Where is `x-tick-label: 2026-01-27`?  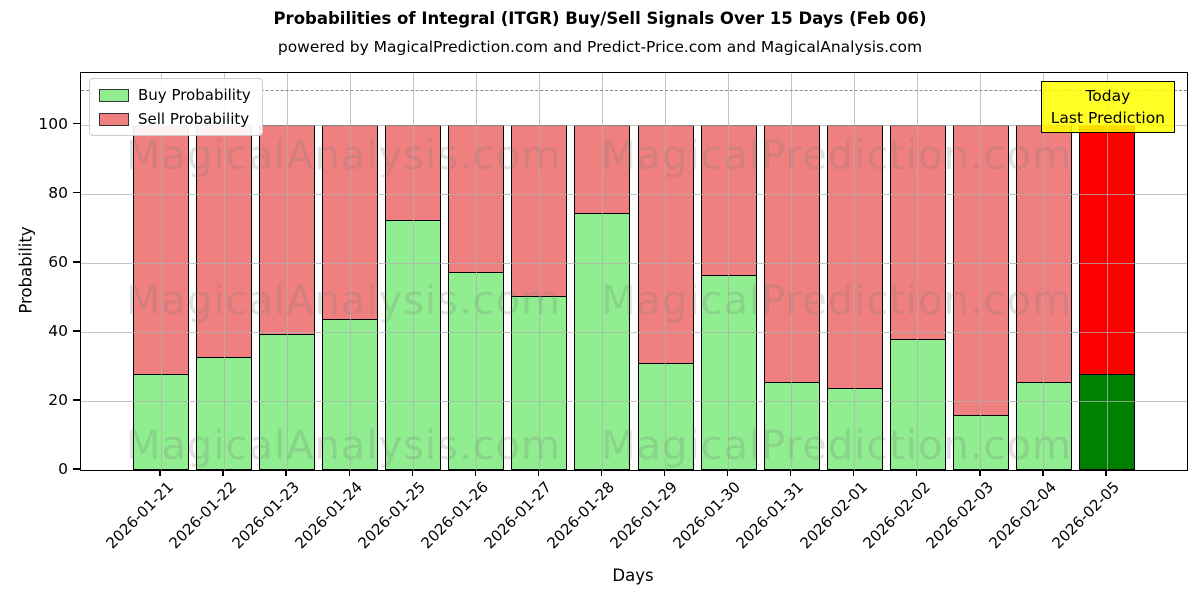 x-tick-label: 2026-01-27 is located at coordinates (518, 515).